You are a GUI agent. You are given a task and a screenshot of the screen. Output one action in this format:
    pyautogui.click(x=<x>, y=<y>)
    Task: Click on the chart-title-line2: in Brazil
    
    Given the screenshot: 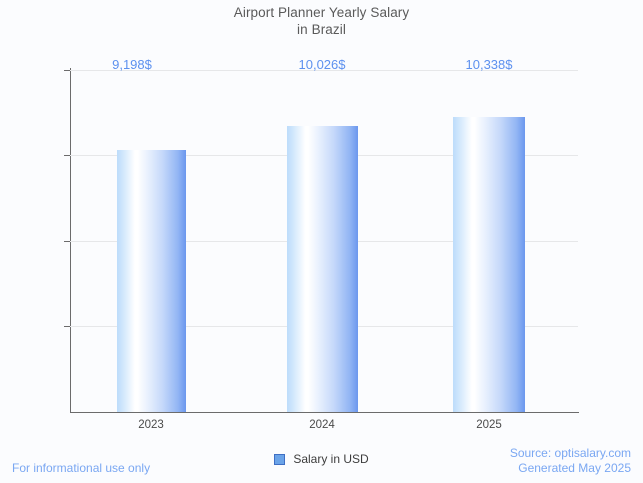 What is the action you would take?
    pyautogui.click(x=321, y=29)
    